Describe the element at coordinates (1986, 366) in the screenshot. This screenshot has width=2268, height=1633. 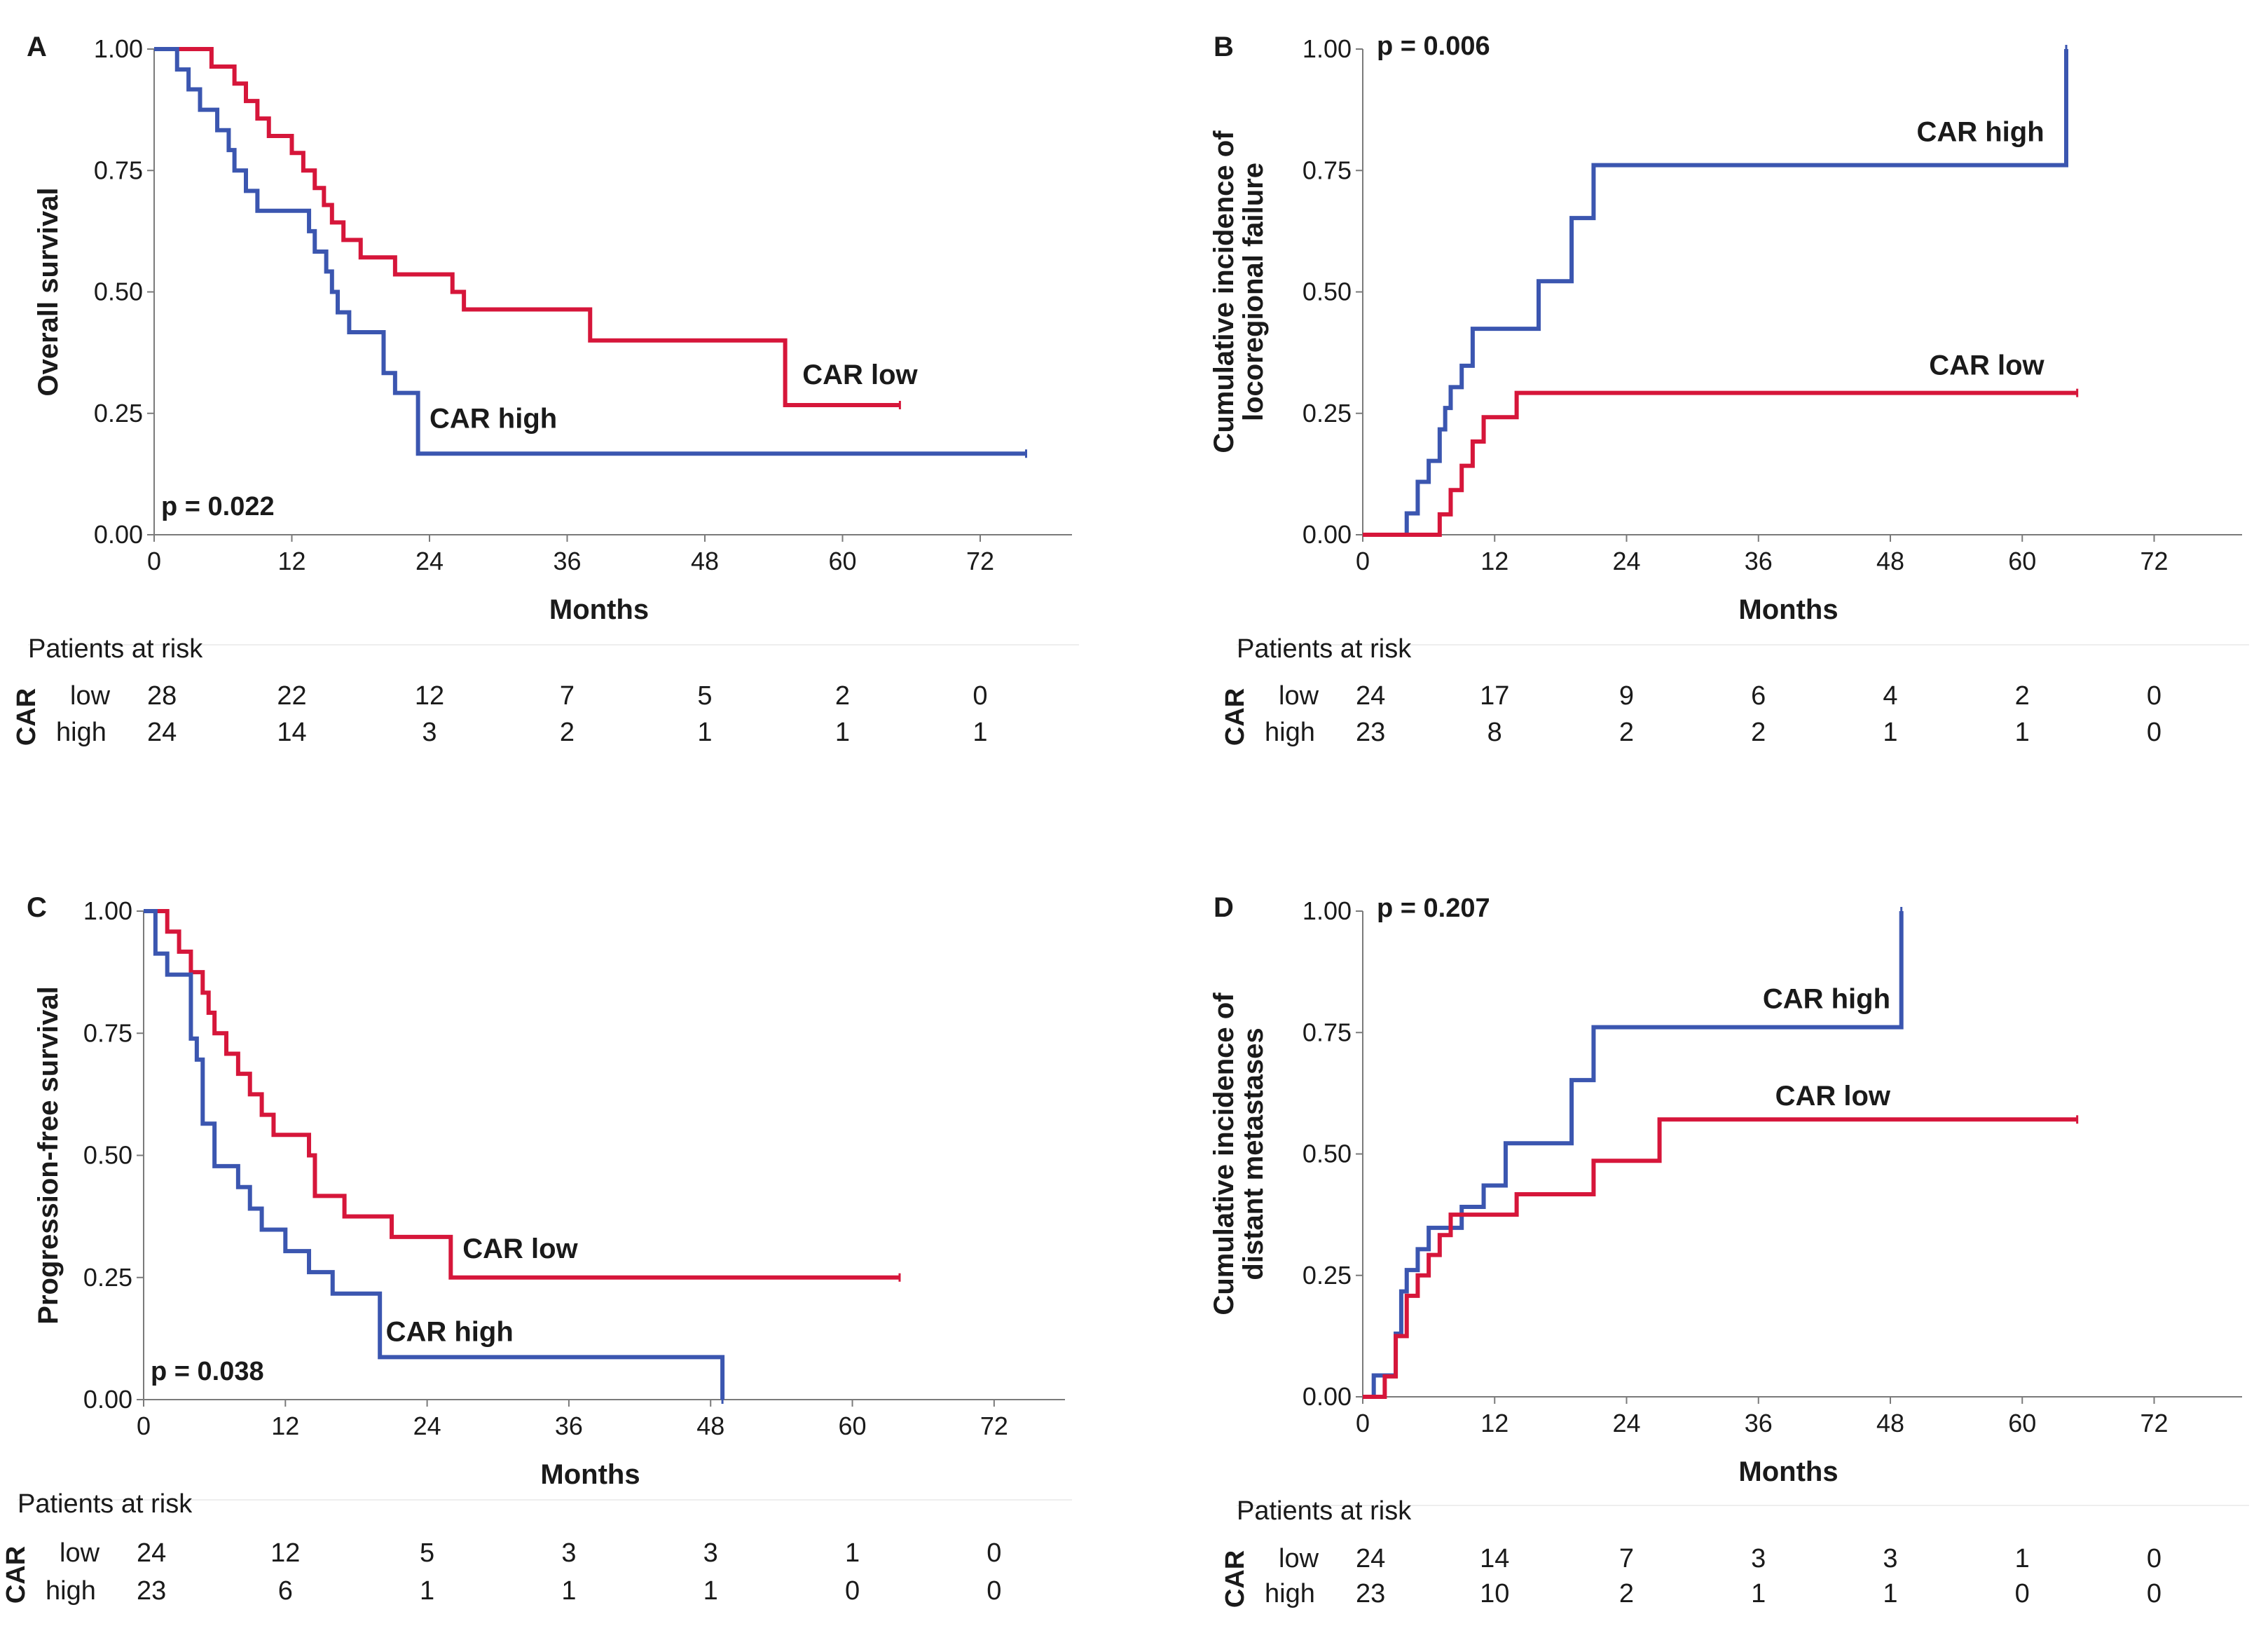
I see `curve-label: CAR low` at that location.